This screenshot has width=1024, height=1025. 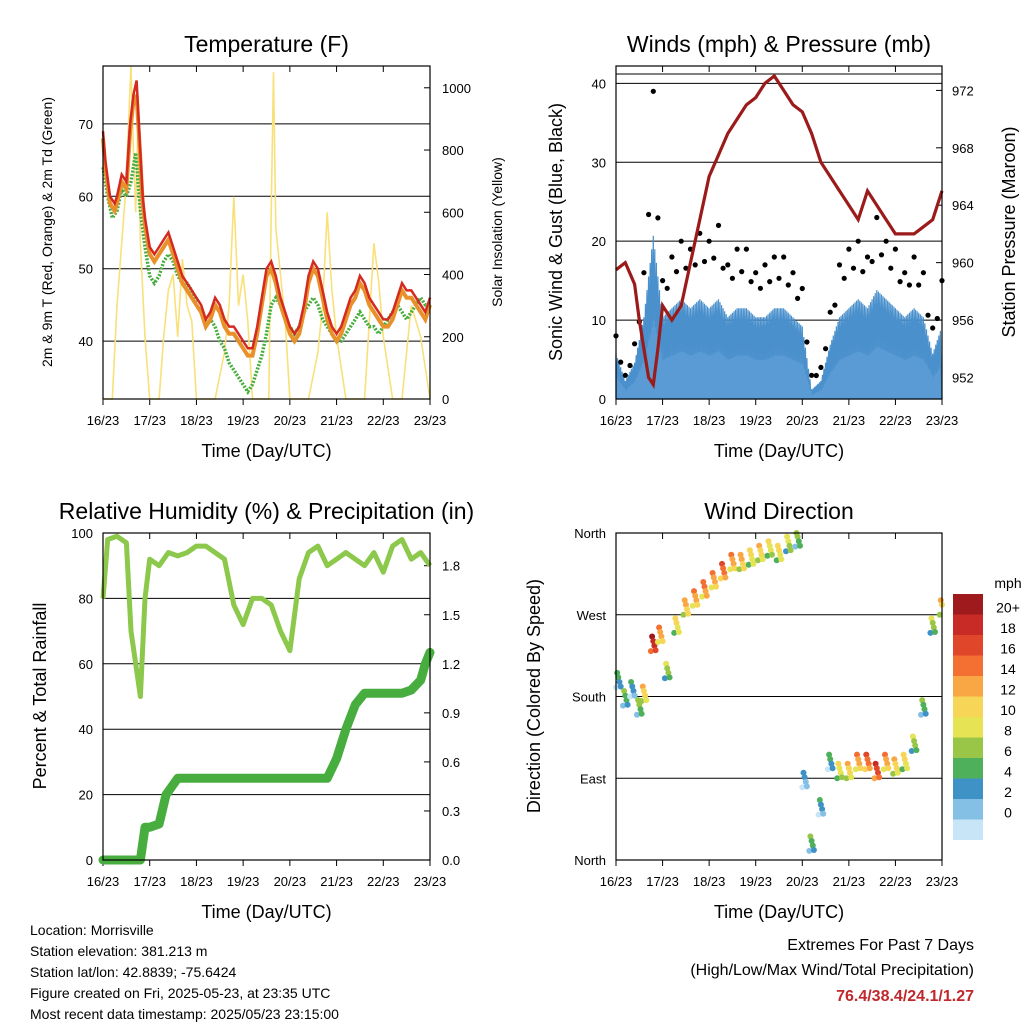 What do you see at coordinates (453, 275) in the screenshot?
I see `temperature-y2tick-label: 400` at bounding box center [453, 275].